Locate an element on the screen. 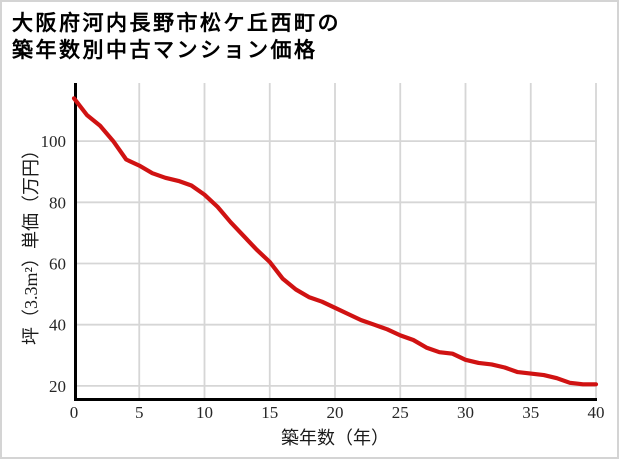  x-tick-label: 15 is located at coordinates (269, 412).